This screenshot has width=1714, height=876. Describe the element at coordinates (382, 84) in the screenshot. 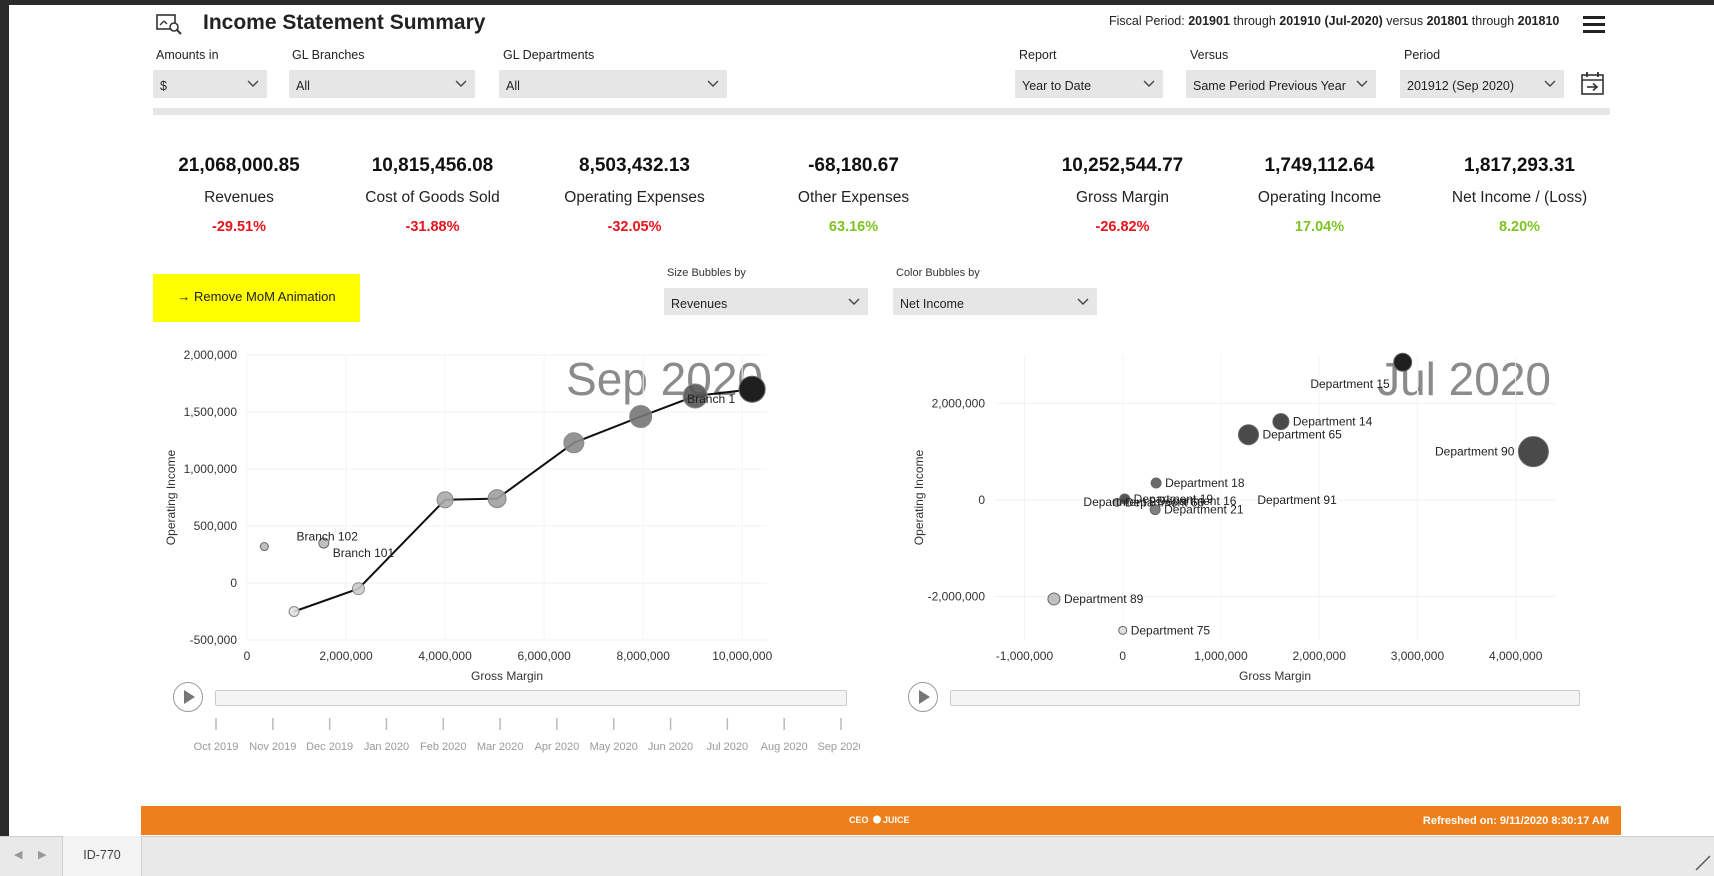

I see `gl-branches-select: All` at that location.